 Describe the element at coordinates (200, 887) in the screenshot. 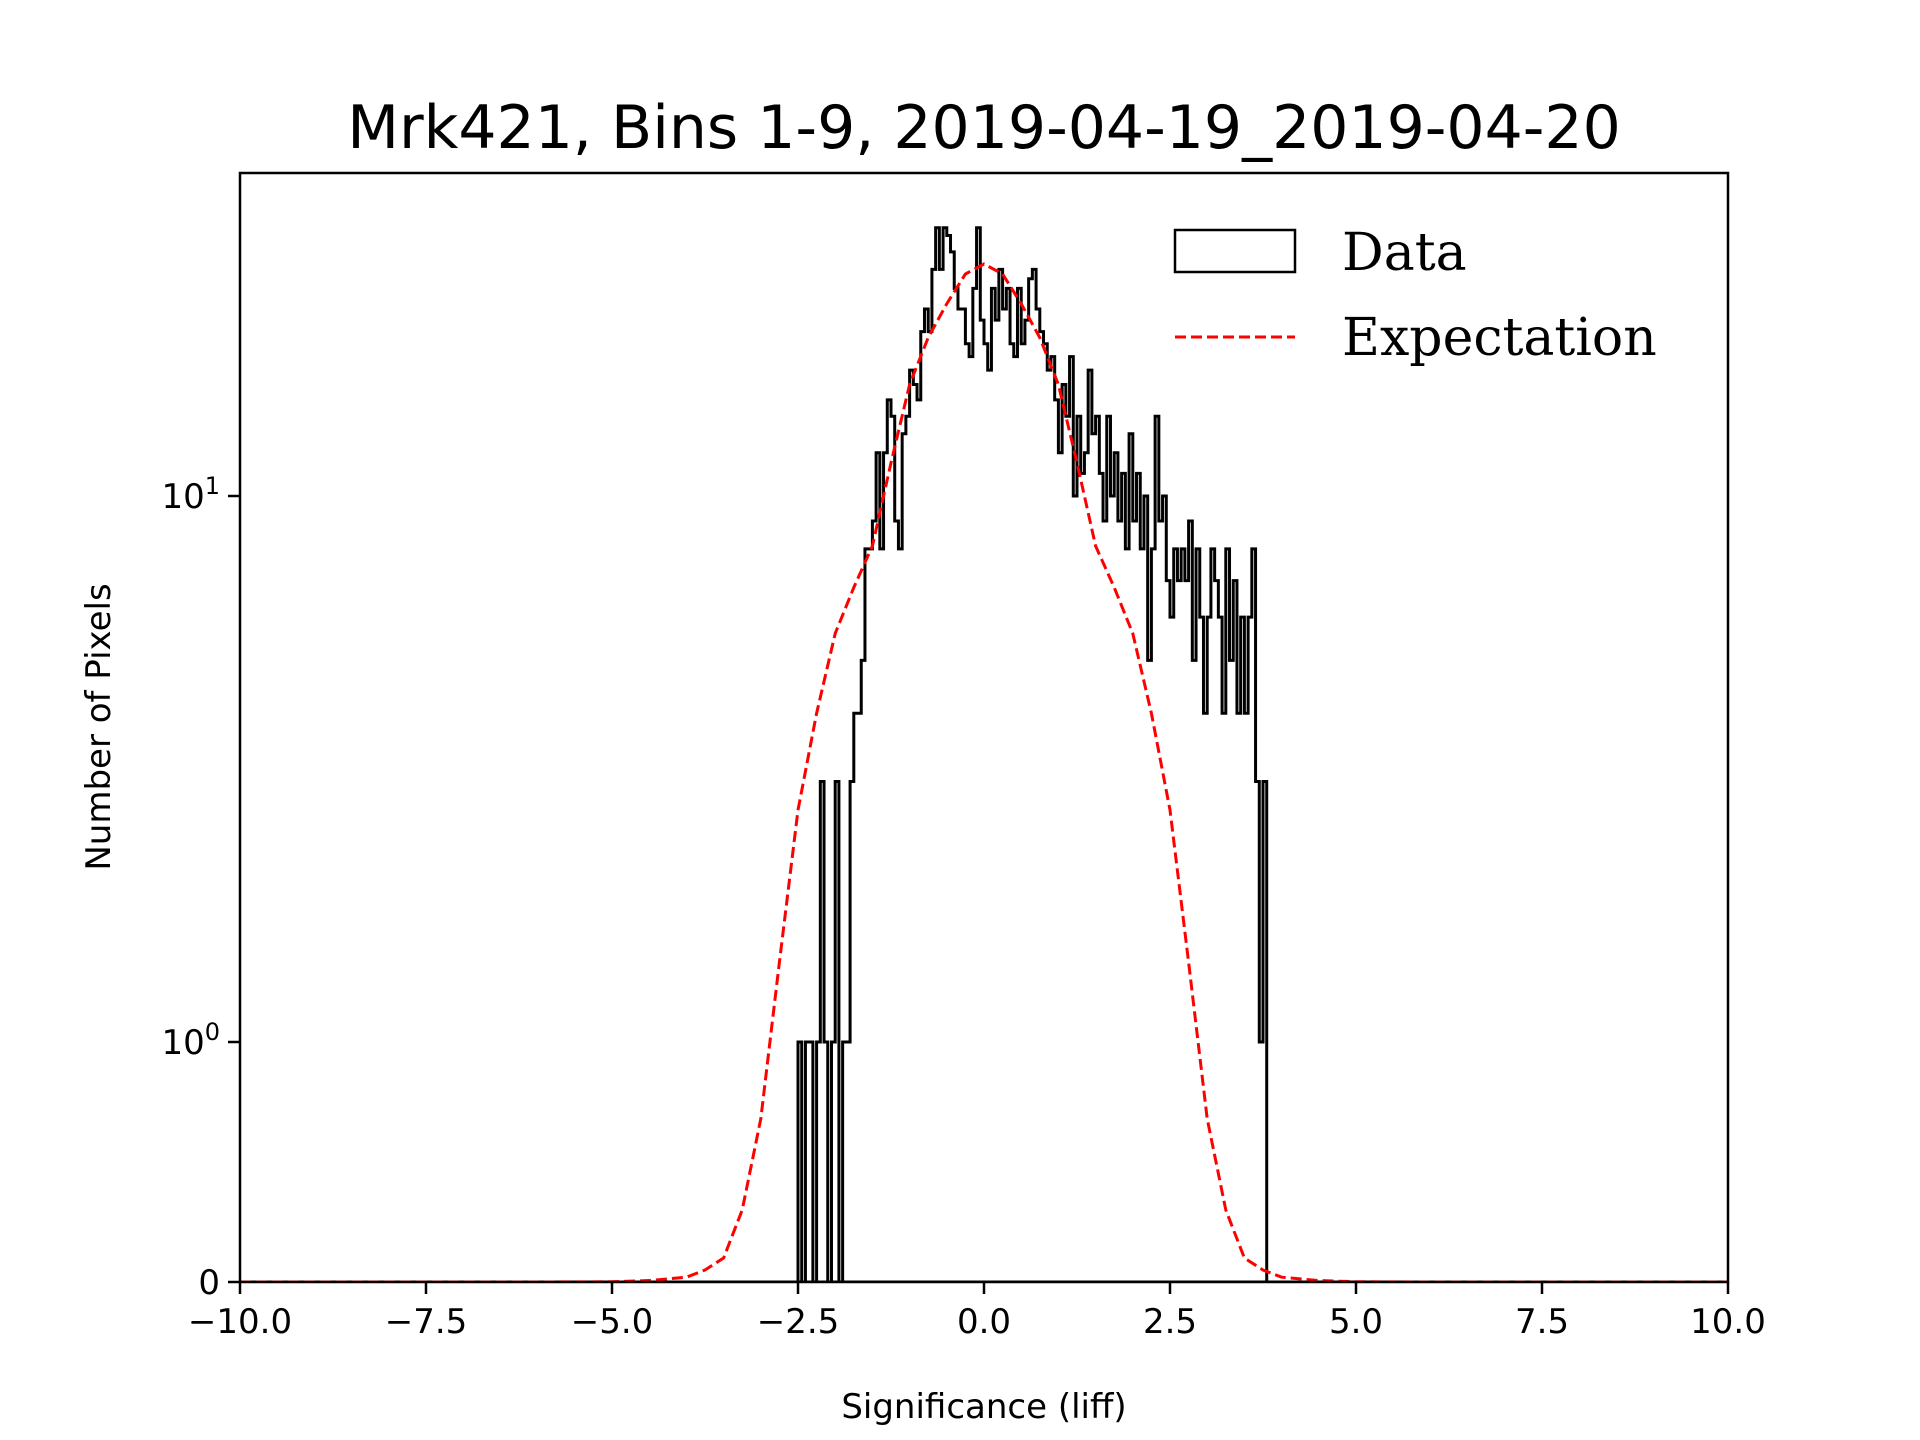

I see `y-axis-ticks: 0 100 10¹` at that location.